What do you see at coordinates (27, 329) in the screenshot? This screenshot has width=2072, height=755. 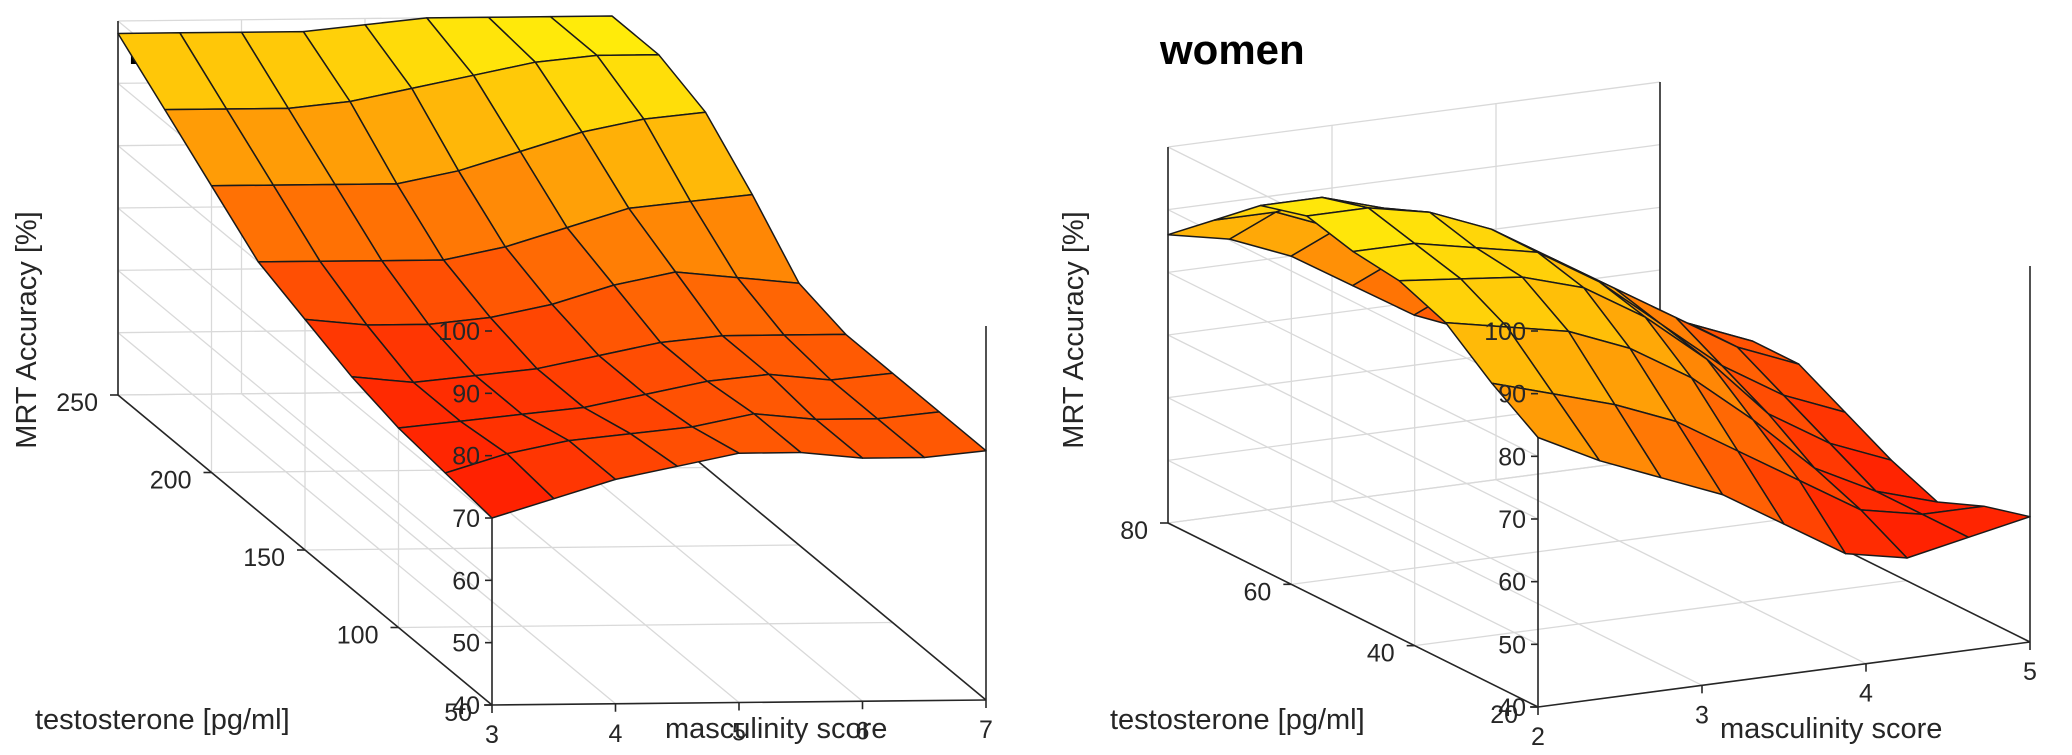 I see `men-accuracy-axis-label: MRT Accuracy [%]` at bounding box center [27, 329].